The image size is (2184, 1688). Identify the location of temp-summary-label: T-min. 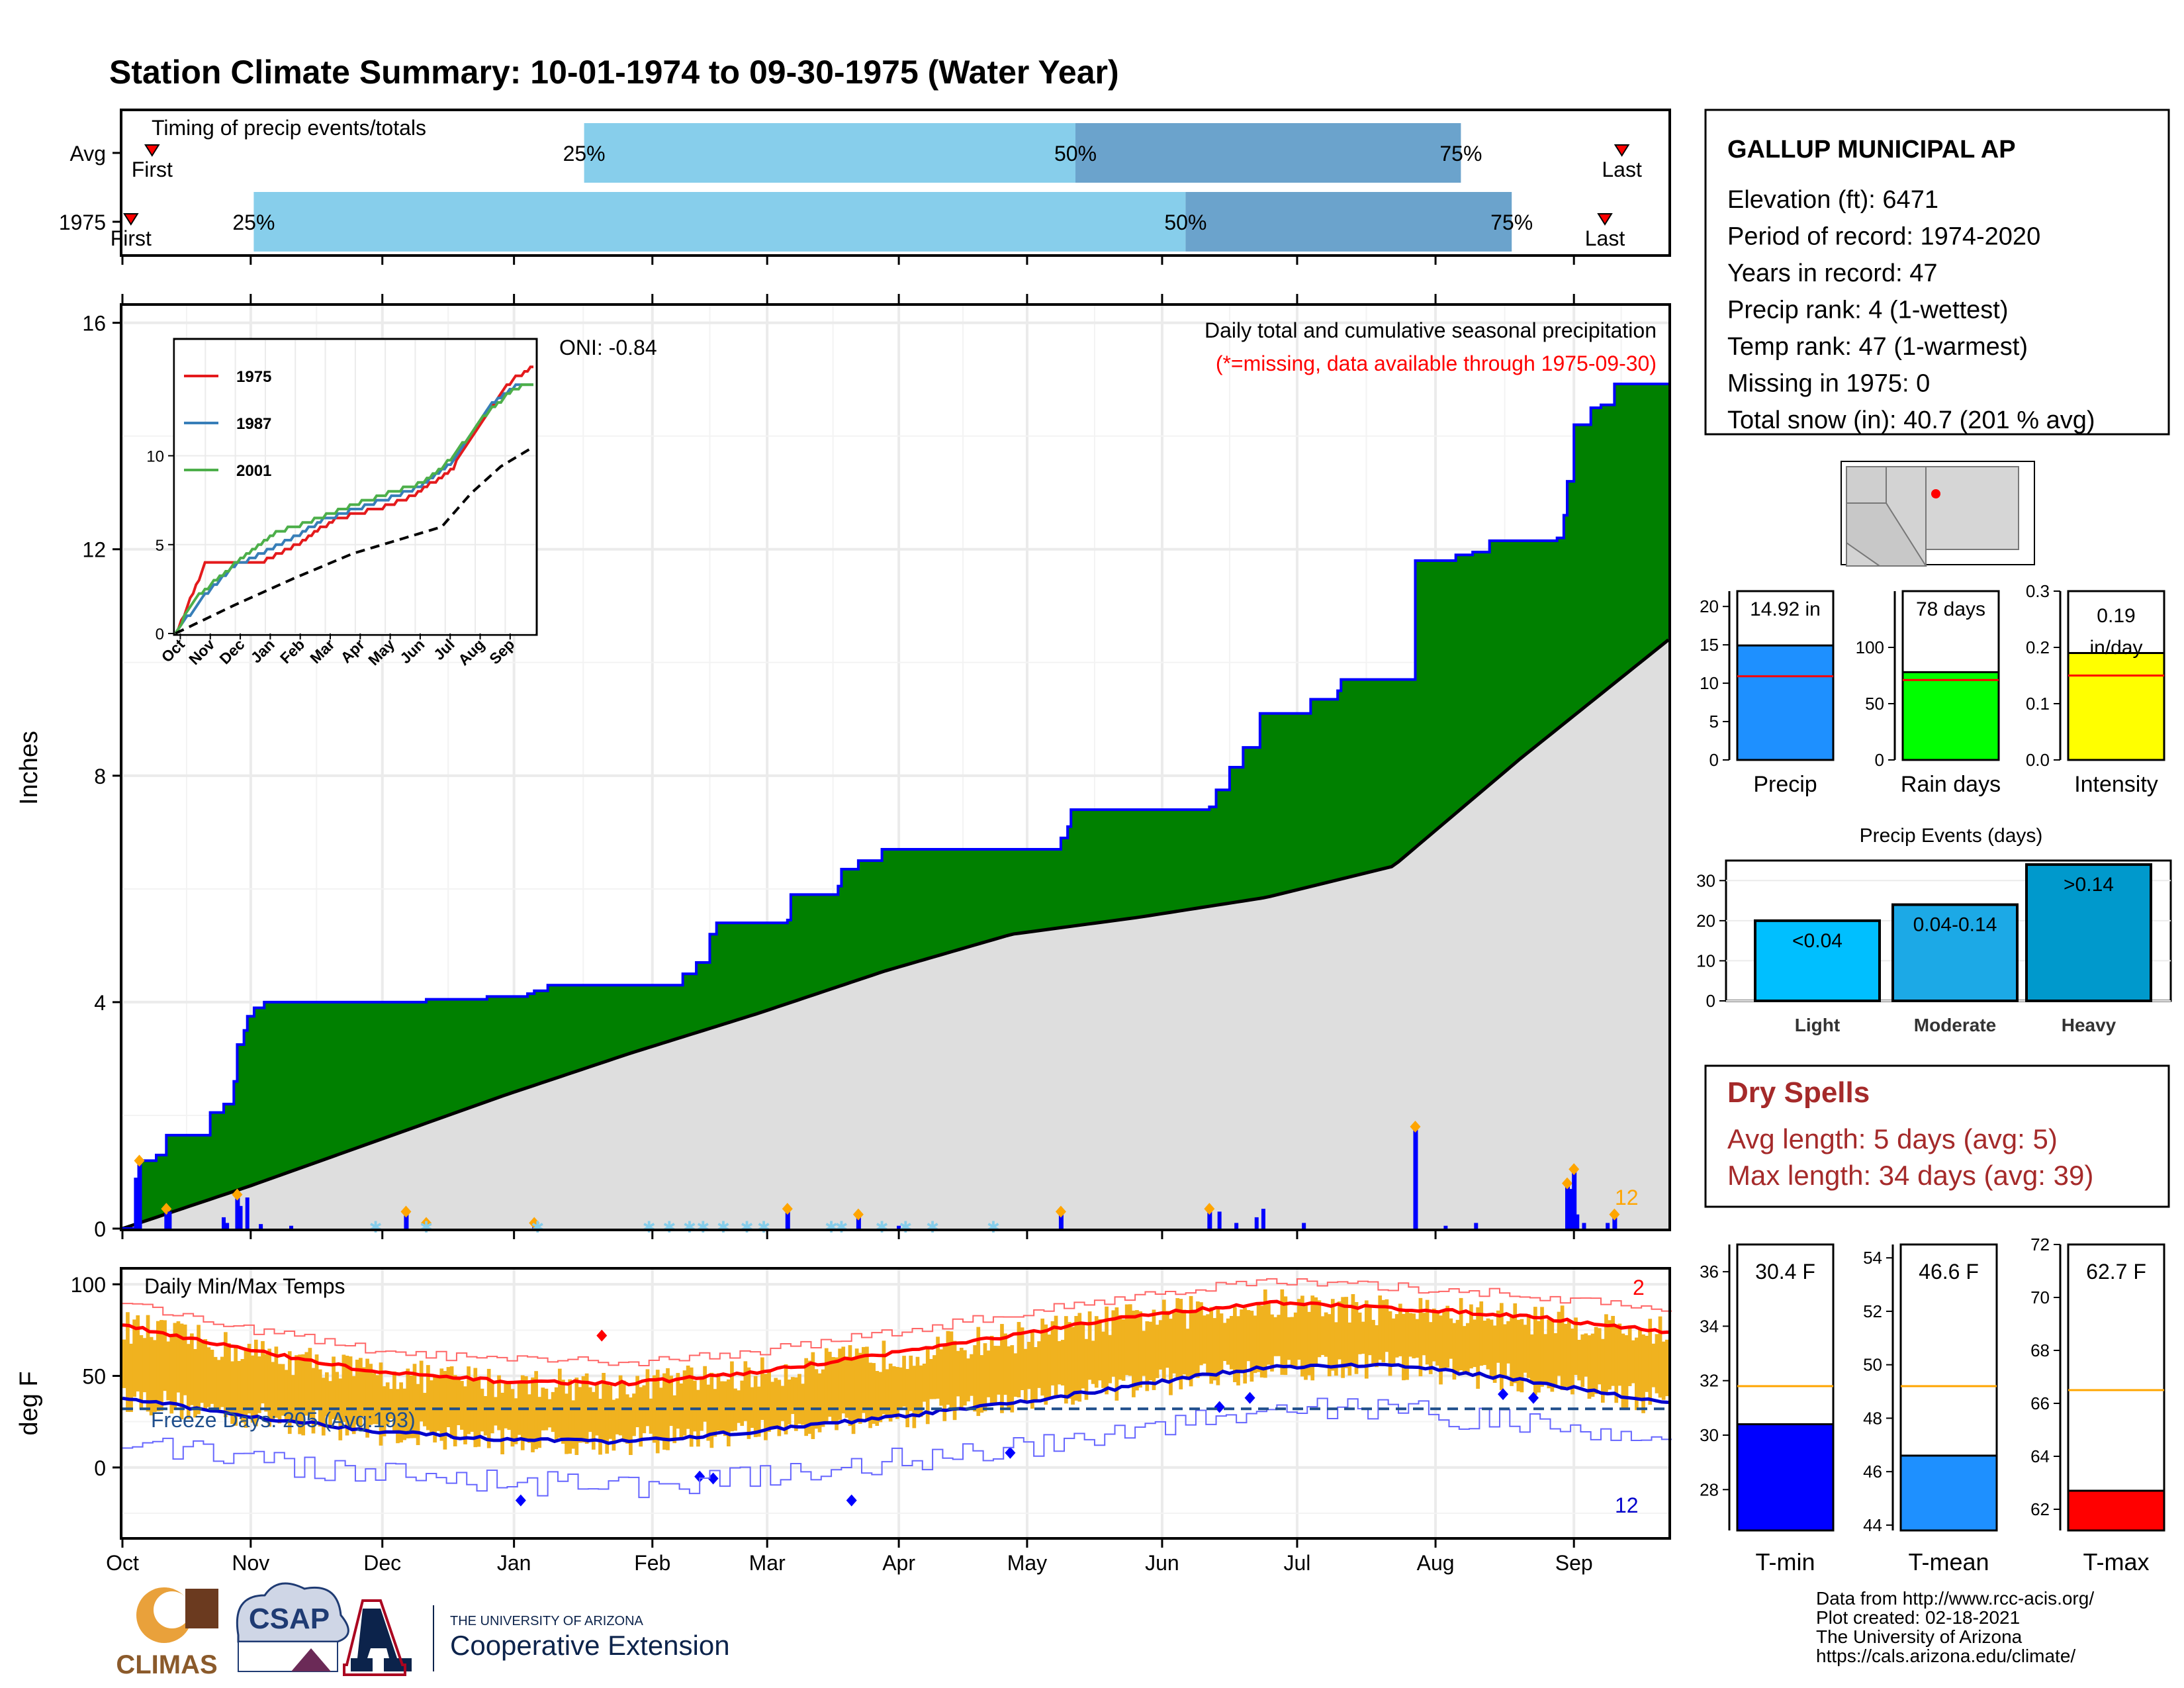
(1786, 1561).